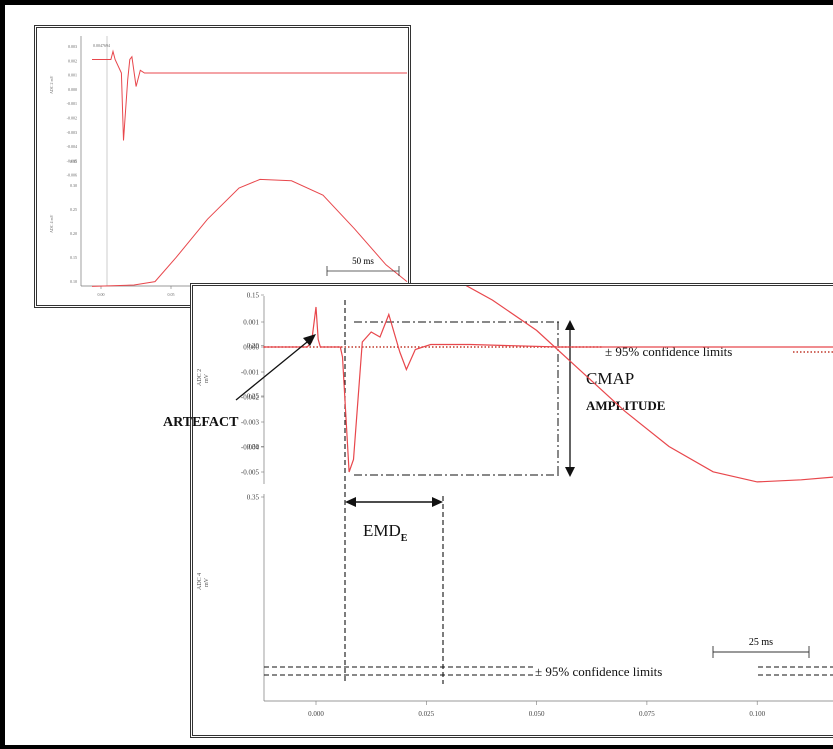 The height and width of the screenshot is (749, 833). Describe the element at coordinates (73, 221) in the screenshot. I see `inset-lower-y-ticks: 0.35 0.30 0.25 0.20 0.15 0.10` at that location.